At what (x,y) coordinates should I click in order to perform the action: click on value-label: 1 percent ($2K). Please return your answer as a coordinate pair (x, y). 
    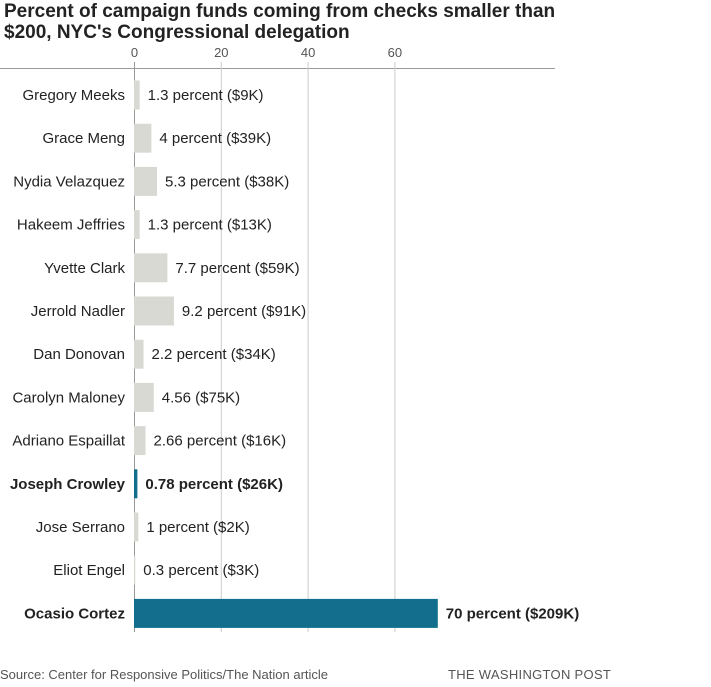
    Looking at the image, I should click on (197, 527).